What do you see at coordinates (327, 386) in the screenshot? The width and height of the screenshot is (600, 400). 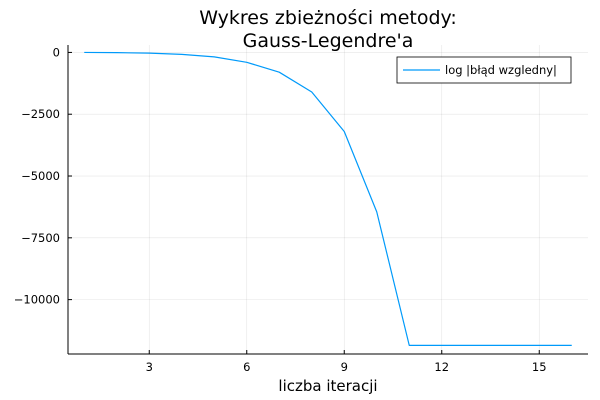 I see `x-axis-label: liczba iteracji` at bounding box center [327, 386].